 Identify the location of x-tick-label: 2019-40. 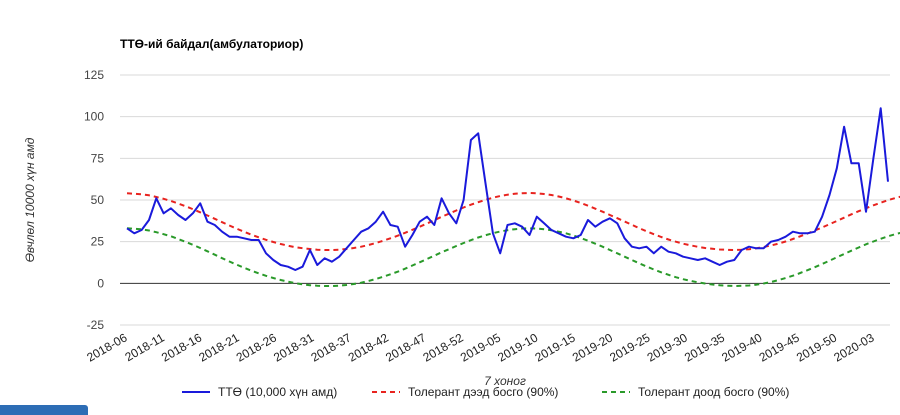
(741, 347).